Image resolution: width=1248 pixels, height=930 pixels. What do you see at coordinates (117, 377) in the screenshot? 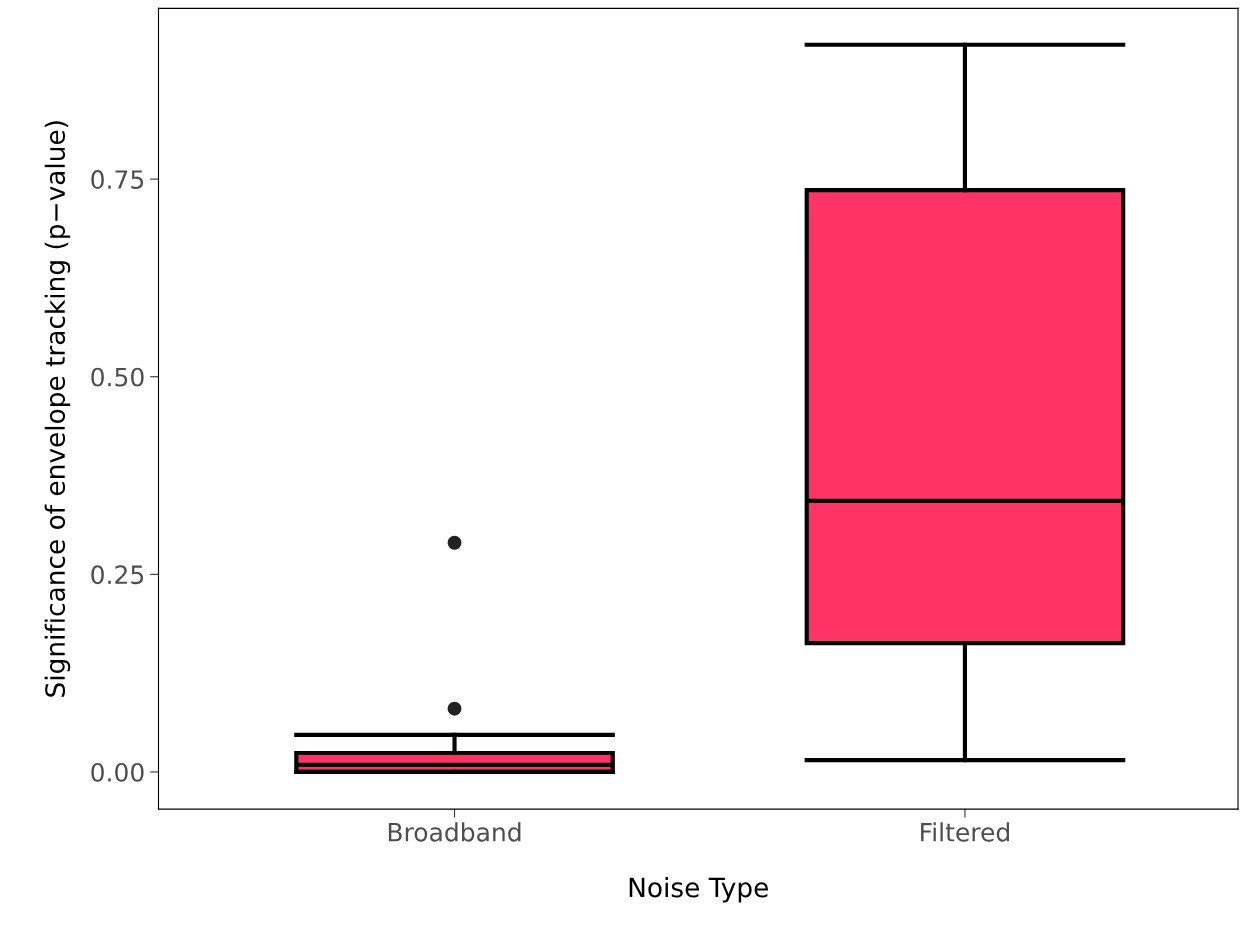
I see `y-tick-label: 0.50` at bounding box center [117, 377].